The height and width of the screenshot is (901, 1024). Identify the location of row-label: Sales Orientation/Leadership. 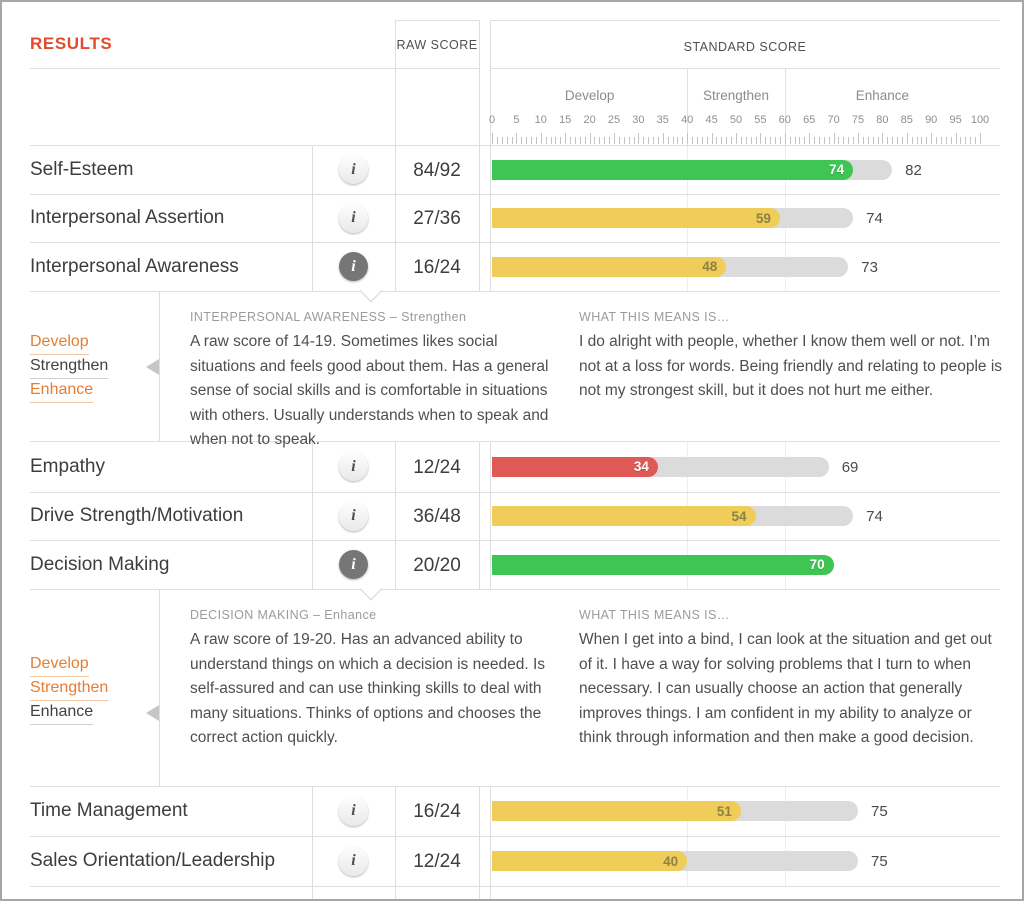
(153, 860).